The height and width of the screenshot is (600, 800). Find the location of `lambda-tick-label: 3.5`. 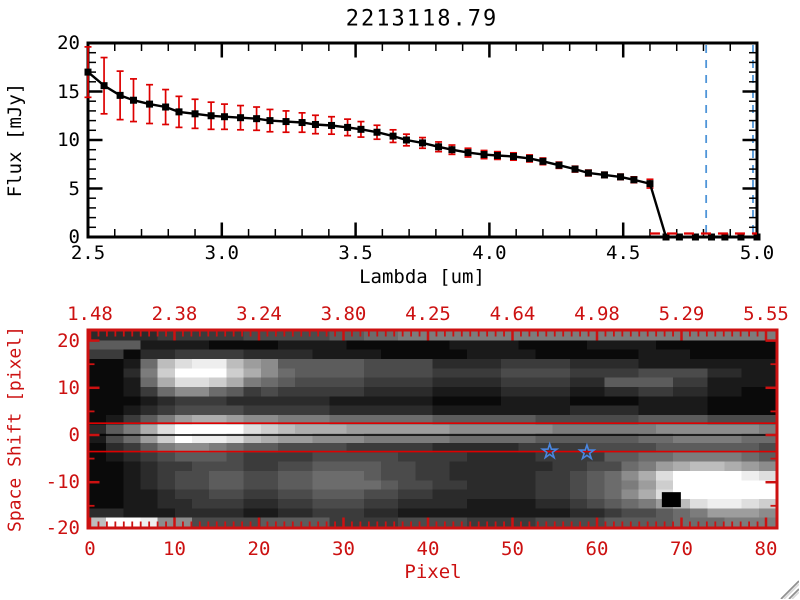

lambda-tick-label: 3.5 is located at coordinates (355, 253).